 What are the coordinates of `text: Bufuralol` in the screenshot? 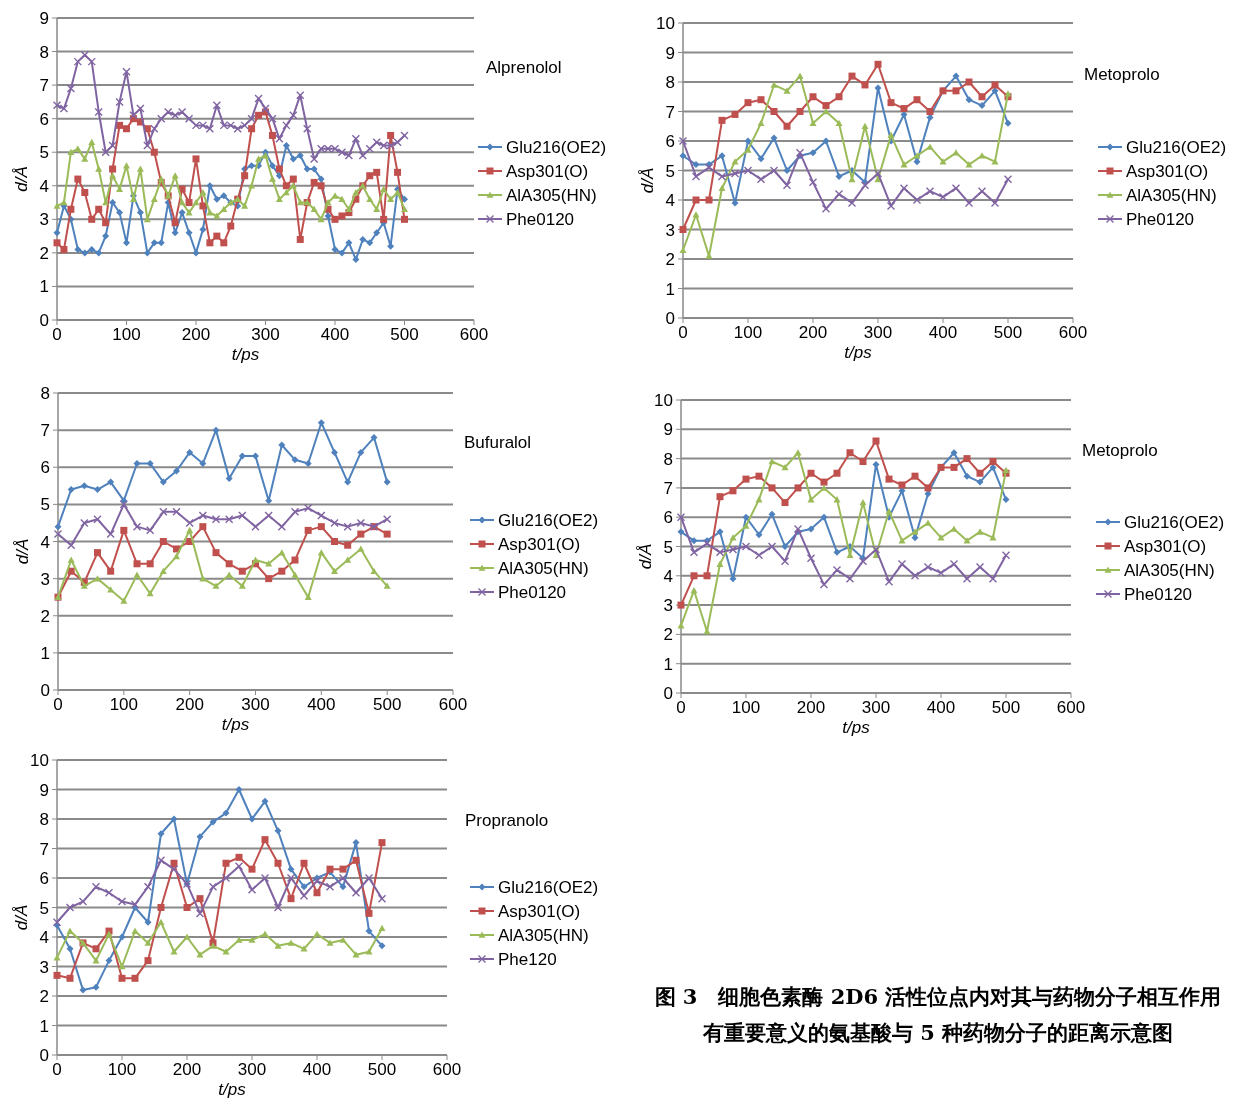 It's located at (498, 442).